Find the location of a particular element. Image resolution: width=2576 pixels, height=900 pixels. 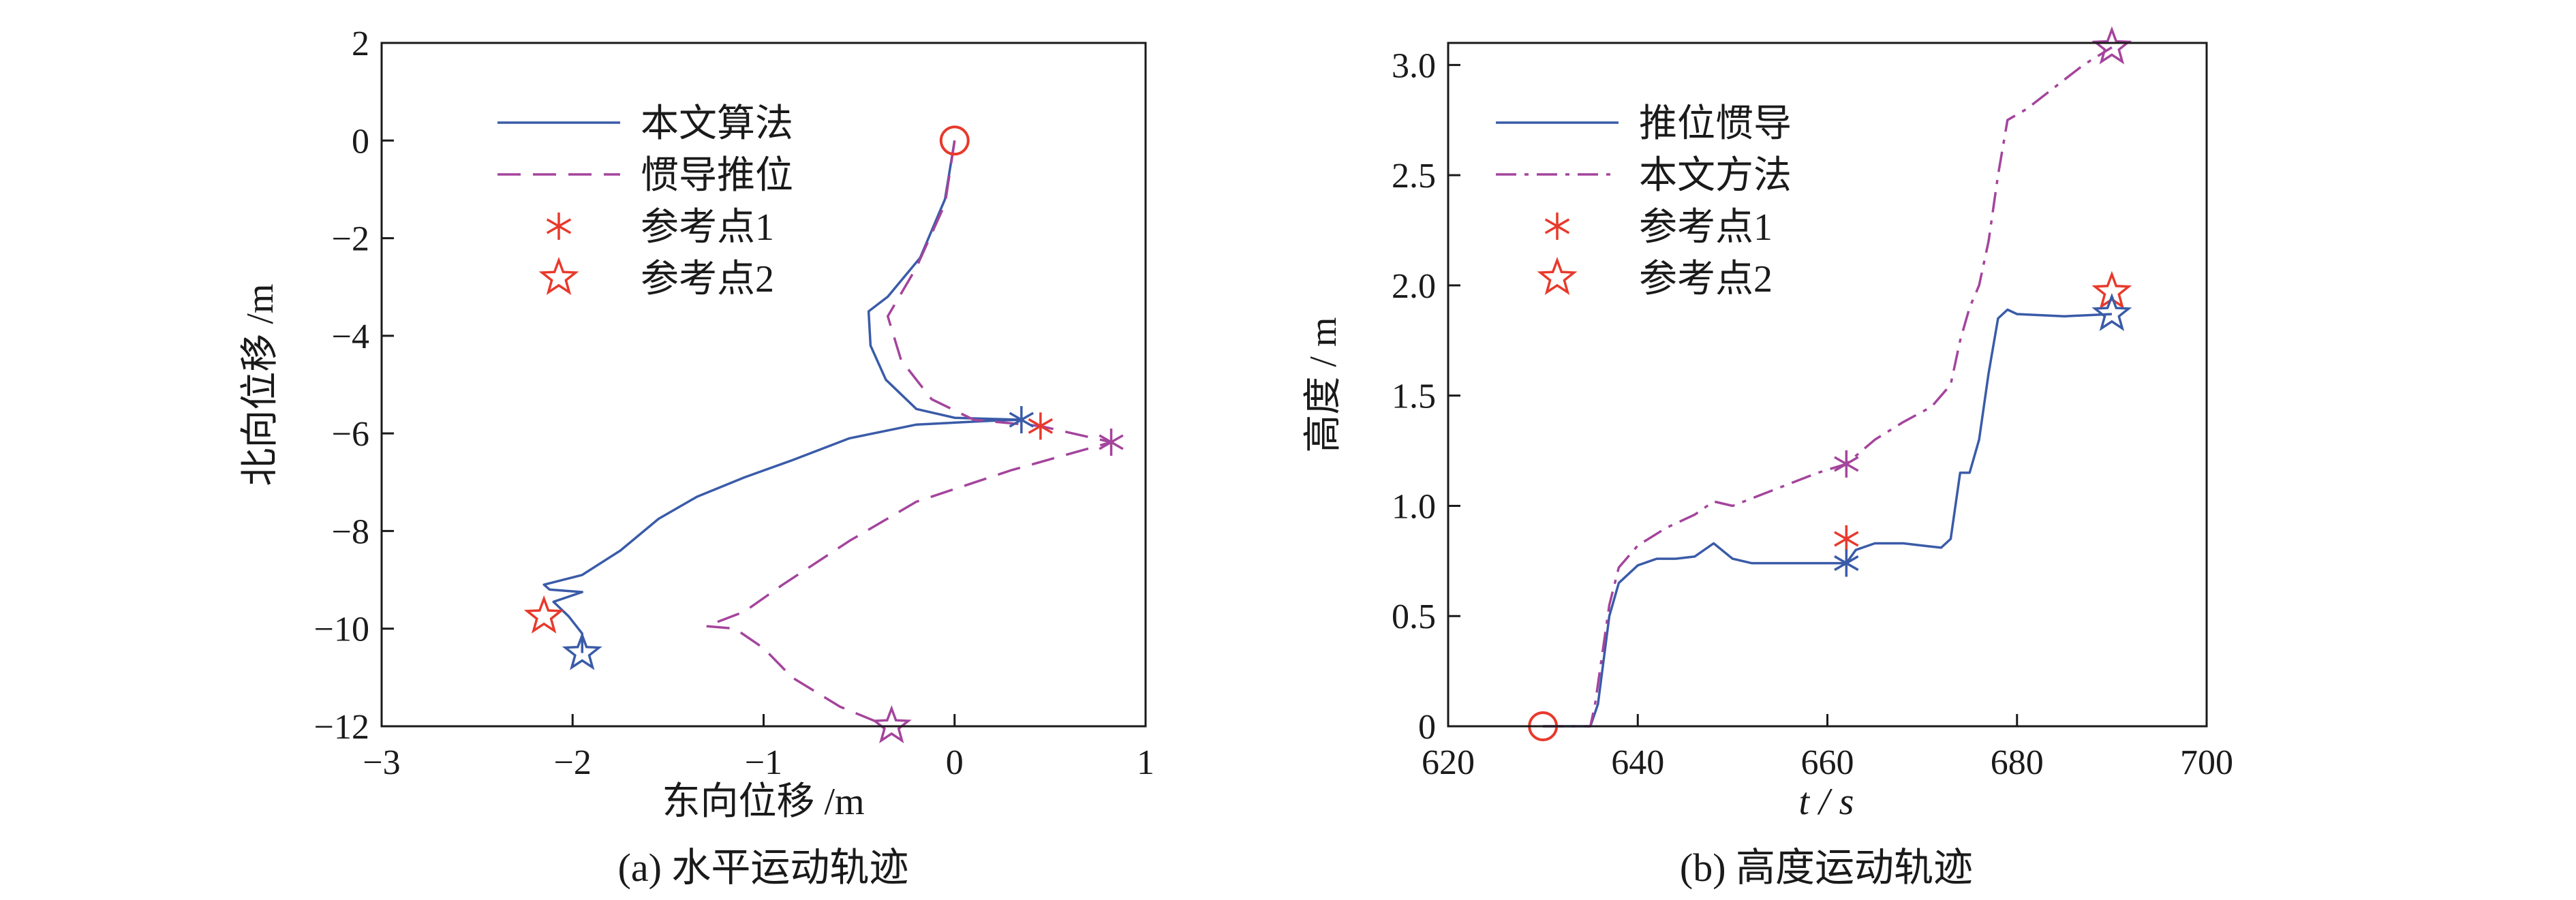

legend-entry-2: 本文方法 is located at coordinates (1644, 176).